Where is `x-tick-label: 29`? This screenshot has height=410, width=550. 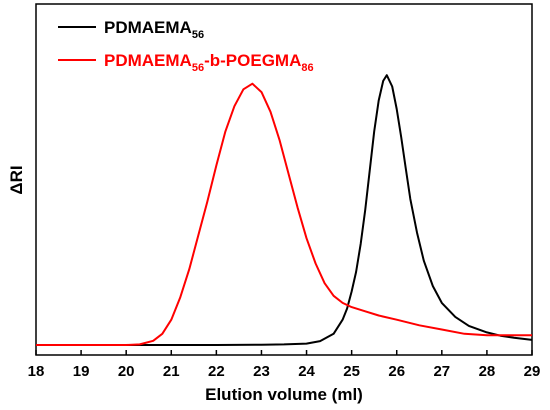 x-tick-label: 29 is located at coordinates (532, 371).